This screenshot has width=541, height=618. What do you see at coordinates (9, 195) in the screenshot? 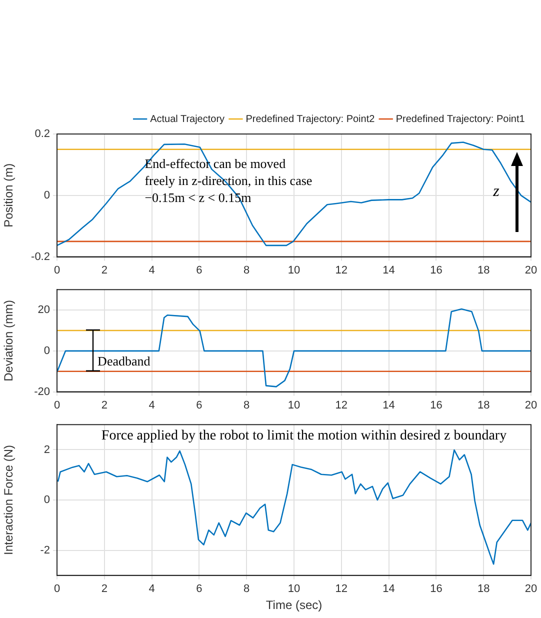
I see `y-axis-title: Position (m)` at bounding box center [9, 195].